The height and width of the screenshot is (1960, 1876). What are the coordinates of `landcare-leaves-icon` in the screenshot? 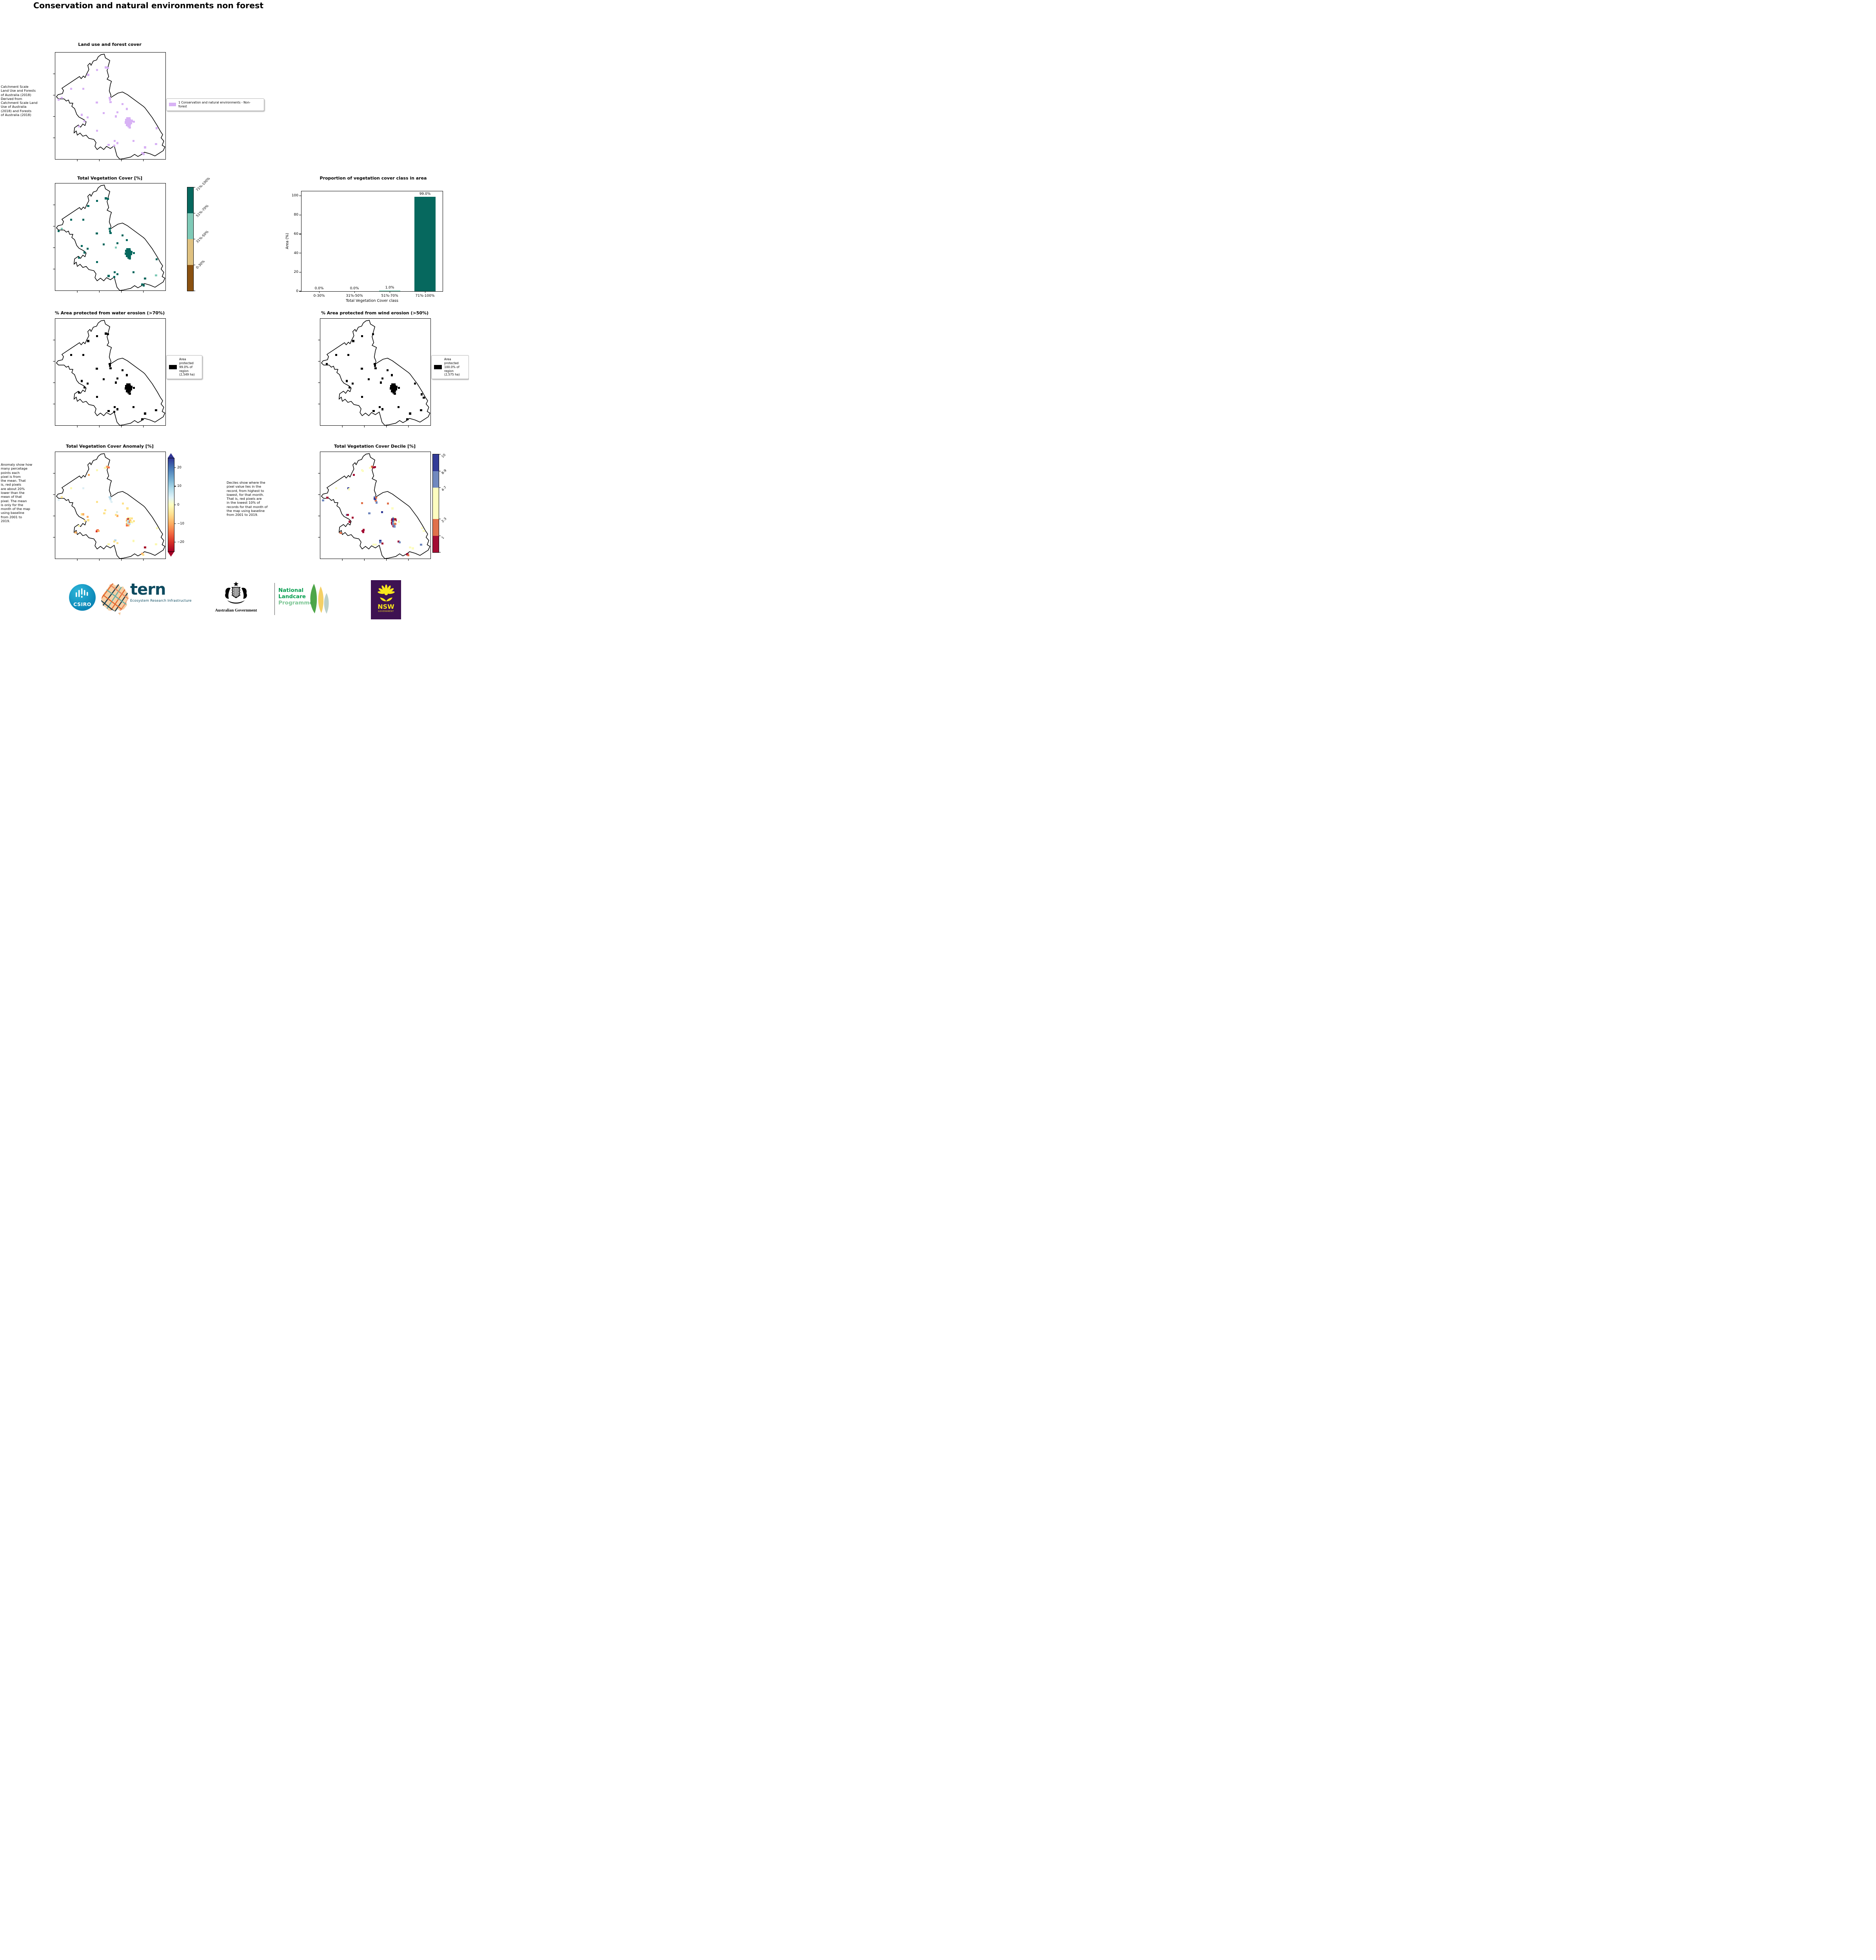 It's located at (319, 599).